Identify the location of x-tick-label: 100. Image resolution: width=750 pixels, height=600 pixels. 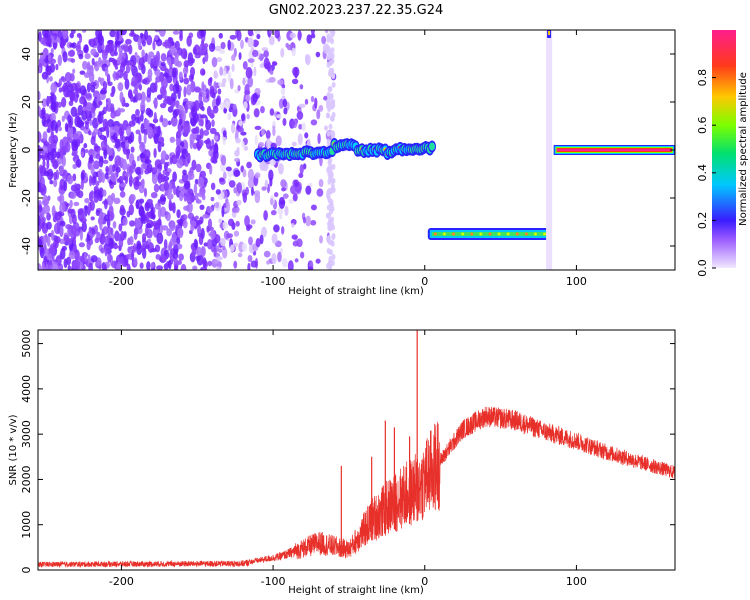
(576, 581).